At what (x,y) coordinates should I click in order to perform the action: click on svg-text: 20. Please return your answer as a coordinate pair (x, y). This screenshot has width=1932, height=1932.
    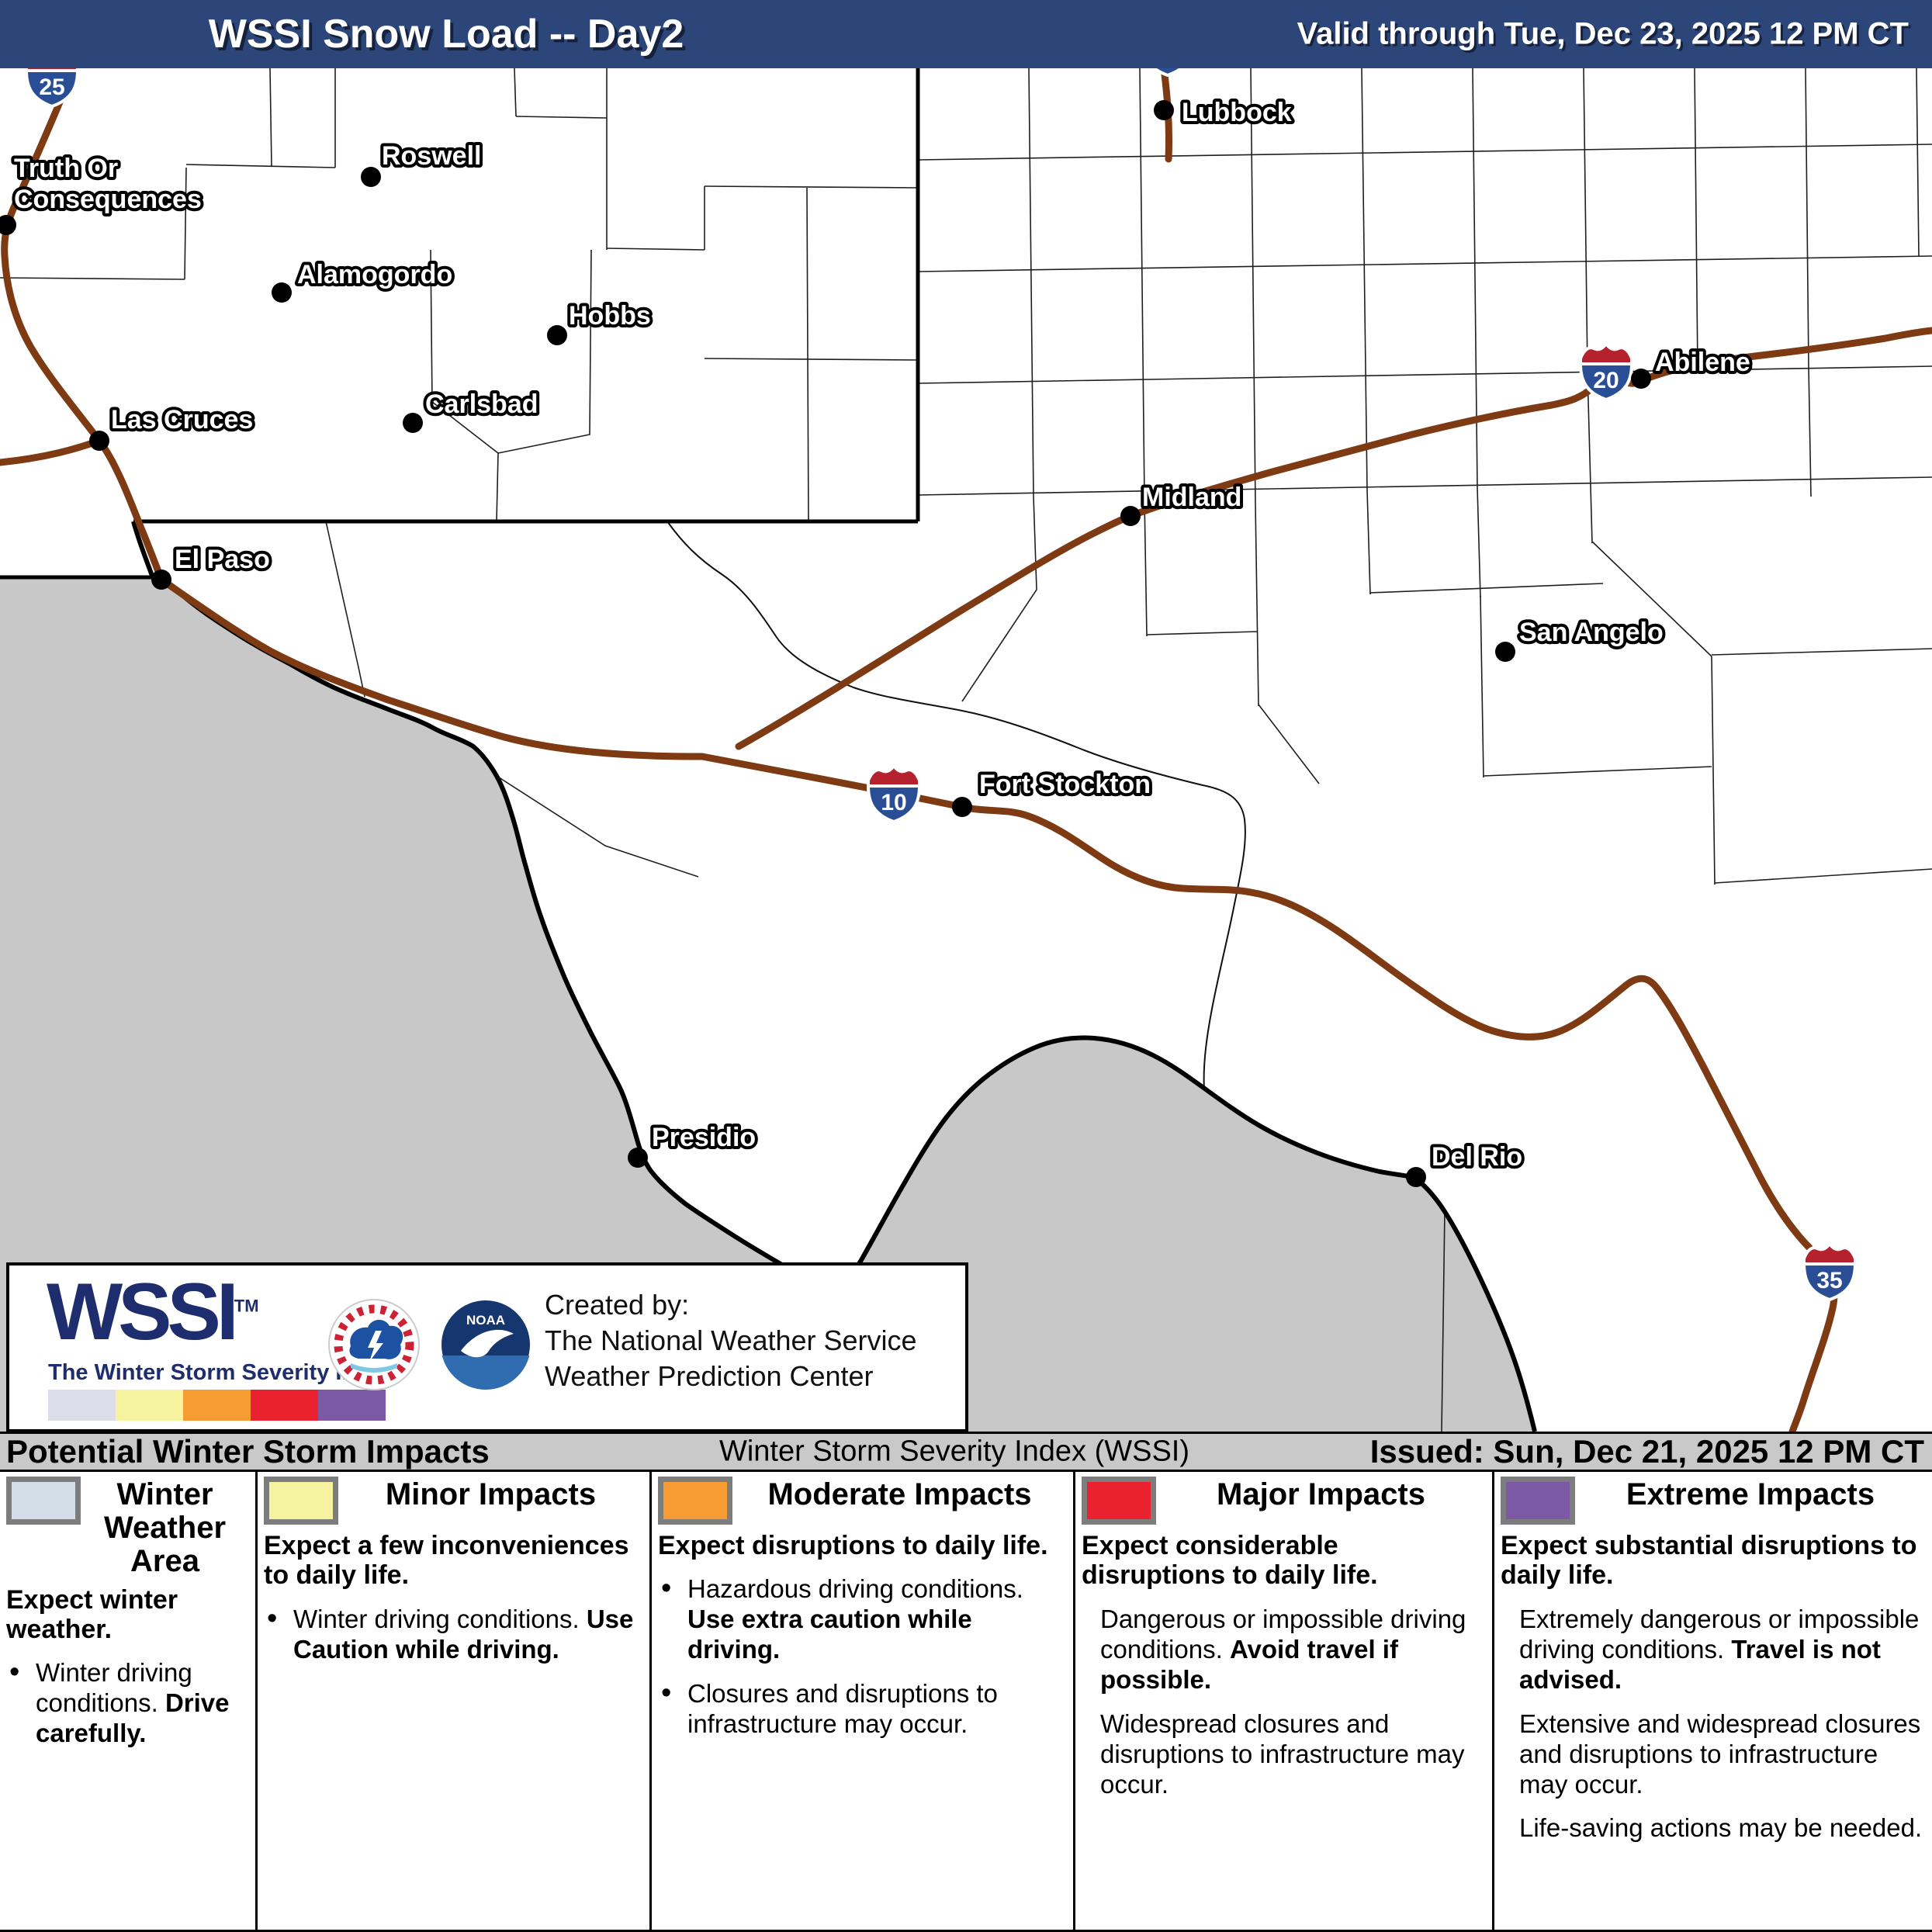
    Looking at the image, I should click on (1606, 380).